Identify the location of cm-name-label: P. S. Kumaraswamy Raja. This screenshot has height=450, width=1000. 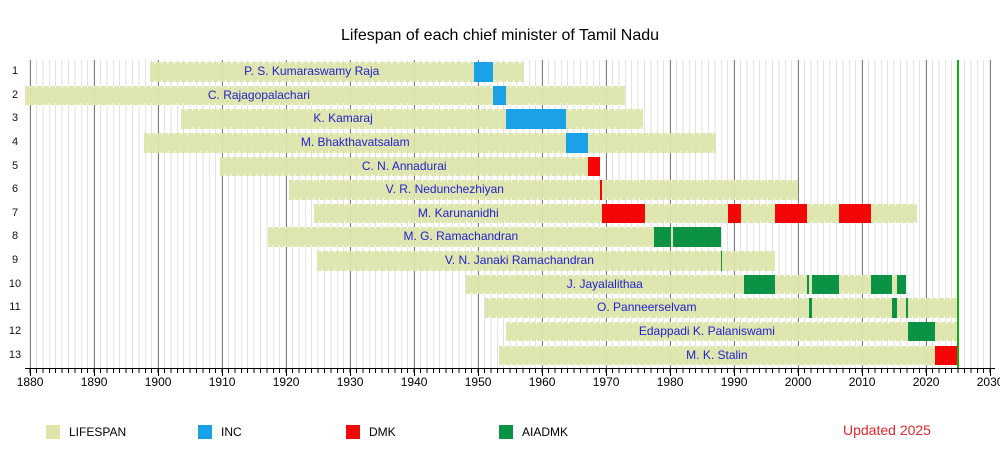
(312, 71).